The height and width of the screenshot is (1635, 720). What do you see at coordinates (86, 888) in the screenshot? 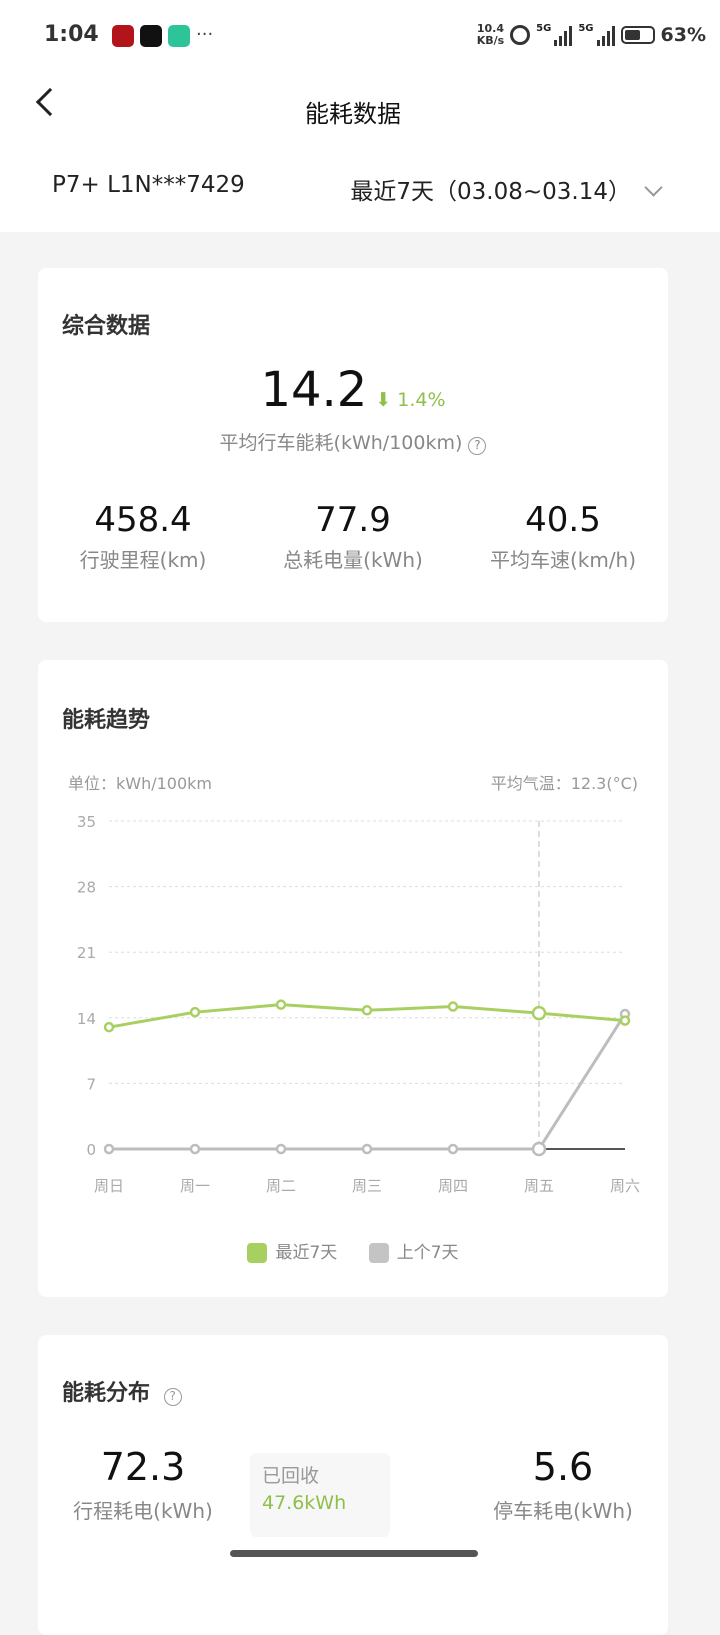
I see `y-tick-label: 28` at bounding box center [86, 888].